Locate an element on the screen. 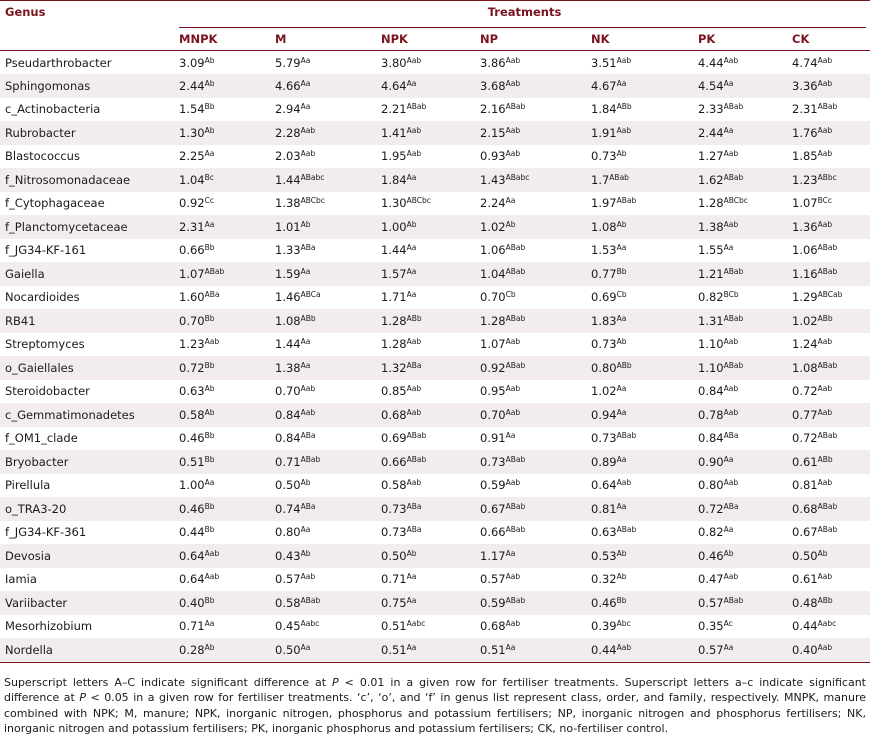 The width and height of the screenshot is (870, 737). significance-letters: Bb is located at coordinates (209, 436).